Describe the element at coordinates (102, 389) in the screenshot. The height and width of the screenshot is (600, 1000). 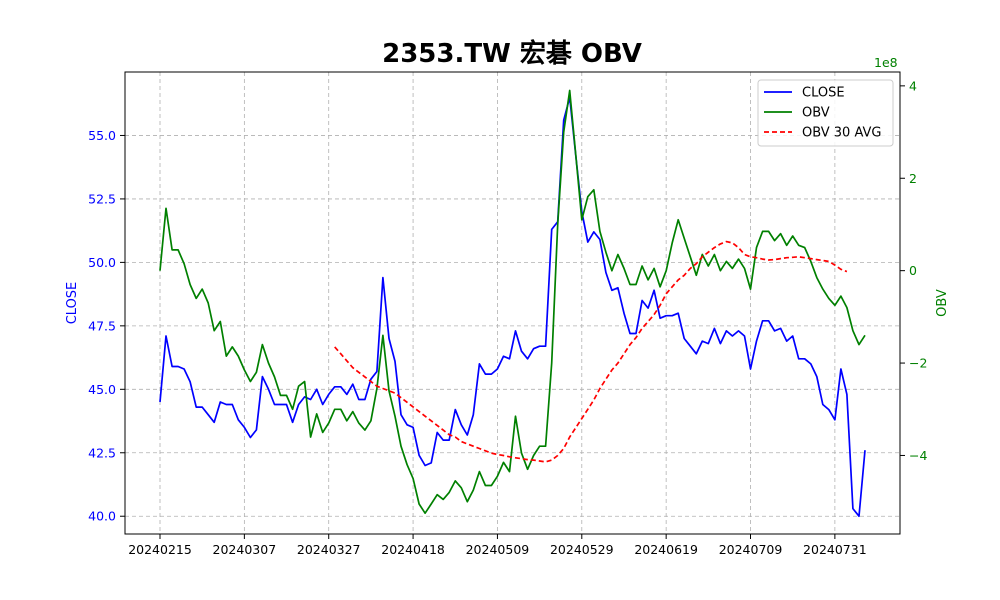
I see `y-left-tick-label: 45.0` at that location.